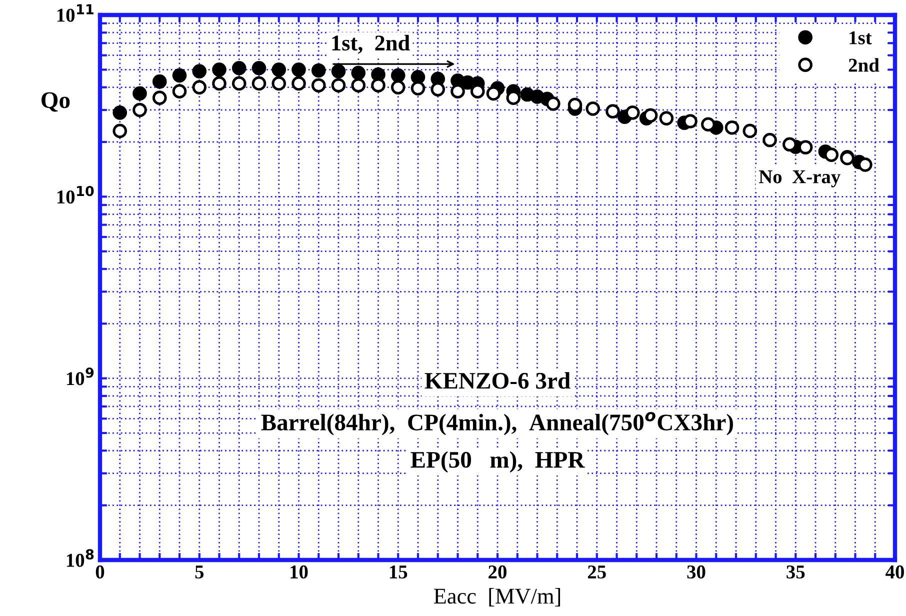 The width and height of the screenshot is (906, 616). What do you see at coordinates (799, 179) in the screenshot?
I see `annotation: No X-ray` at bounding box center [799, 179].